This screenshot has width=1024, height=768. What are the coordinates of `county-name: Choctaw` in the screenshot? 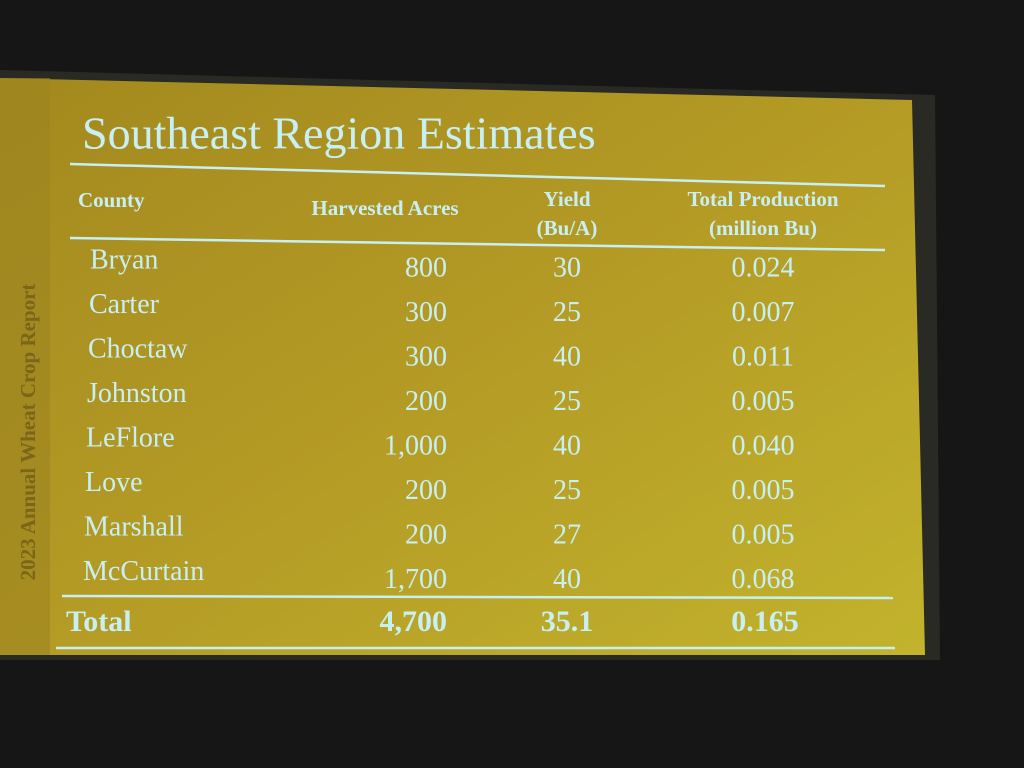 It's located at (138, 348).